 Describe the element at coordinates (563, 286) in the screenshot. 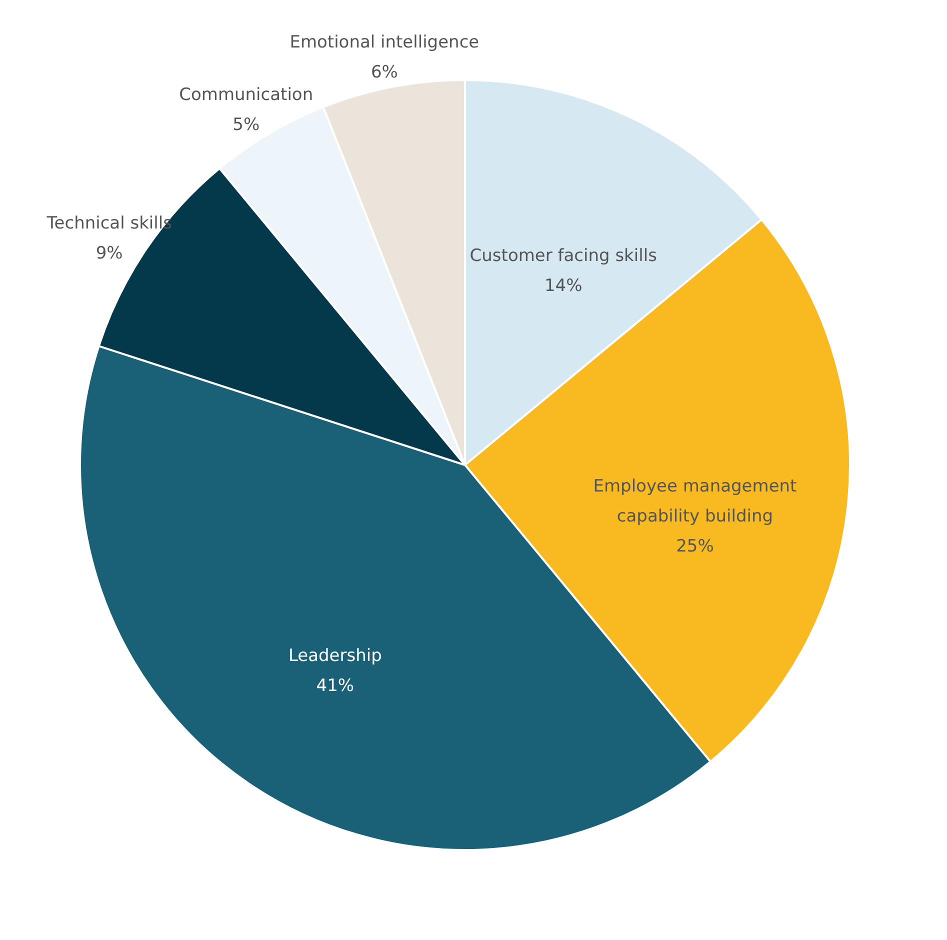

I see `data-label: 14%` at that location.